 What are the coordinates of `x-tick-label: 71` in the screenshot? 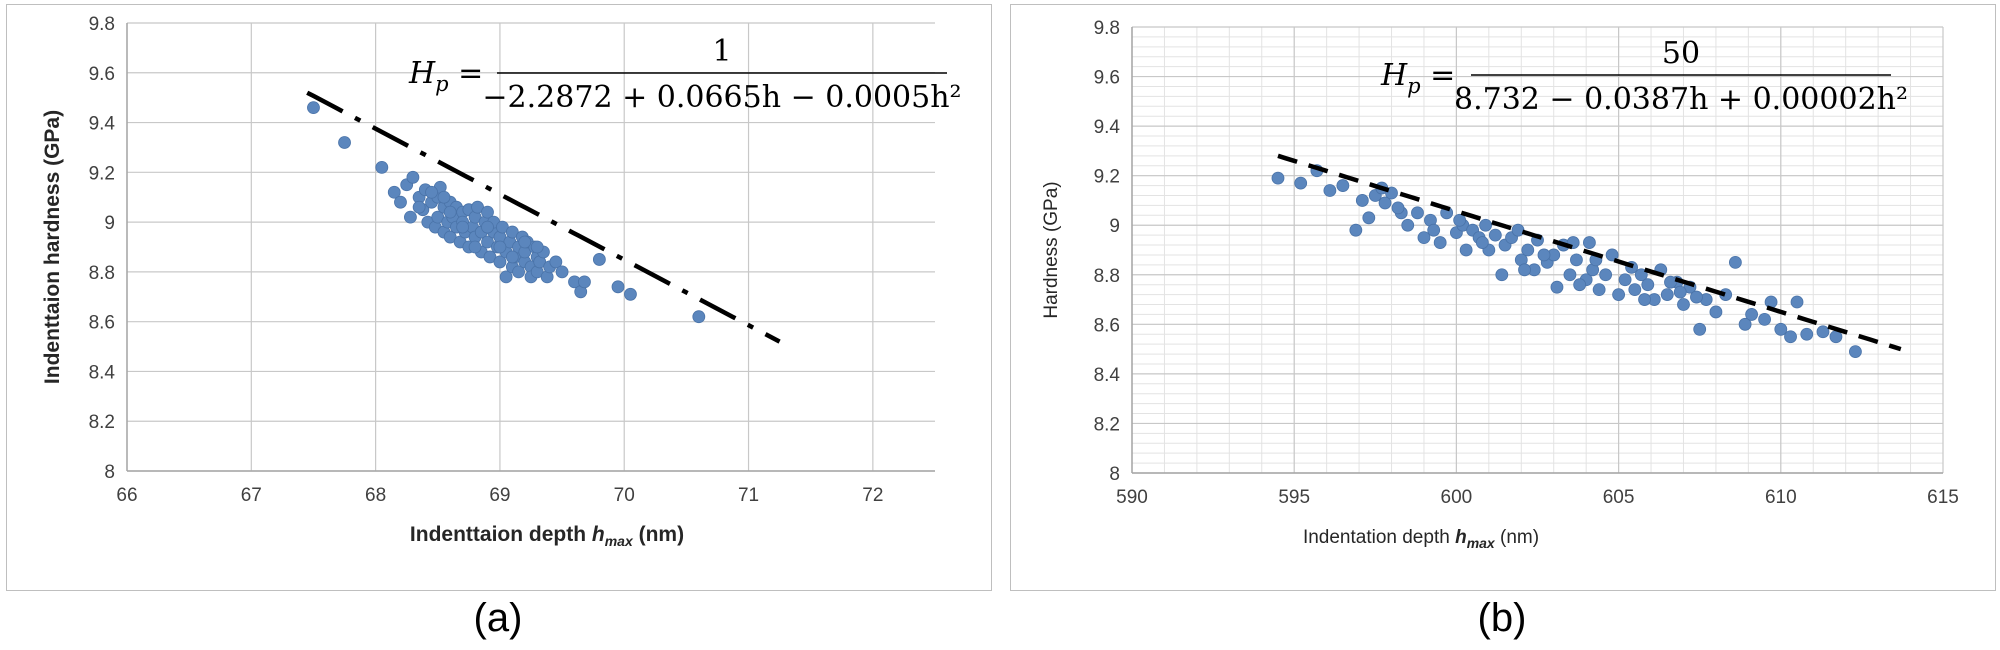 It's located at (748, 495).